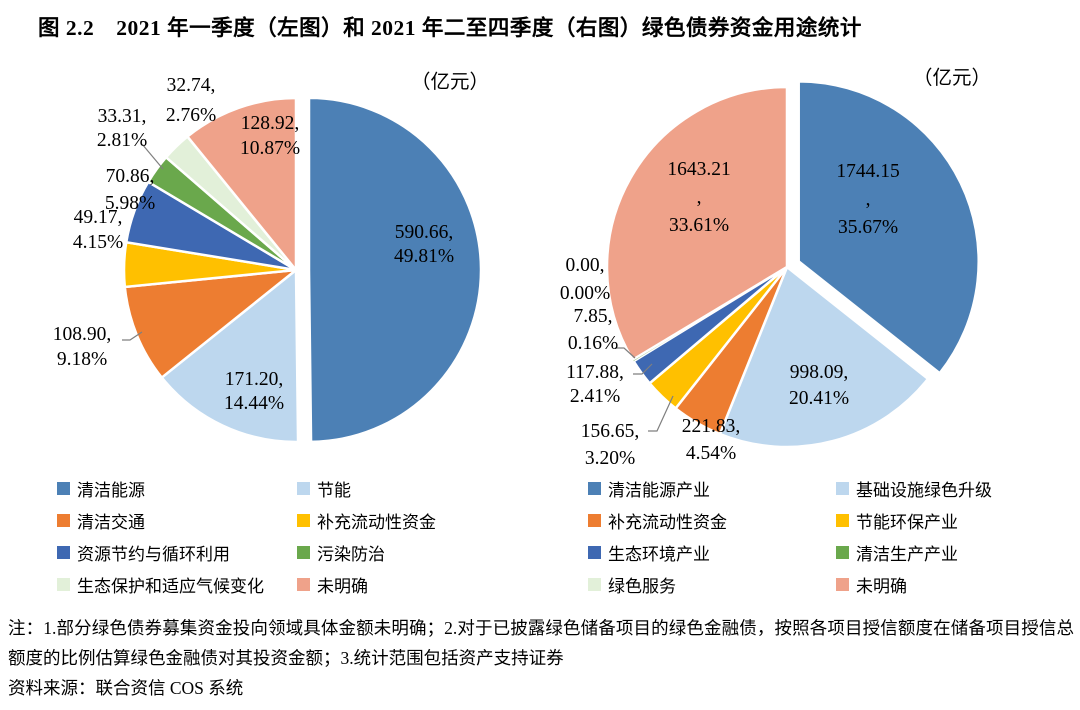  I want to click on legend-label: 资源节约与循环利用, so click(153, 554).